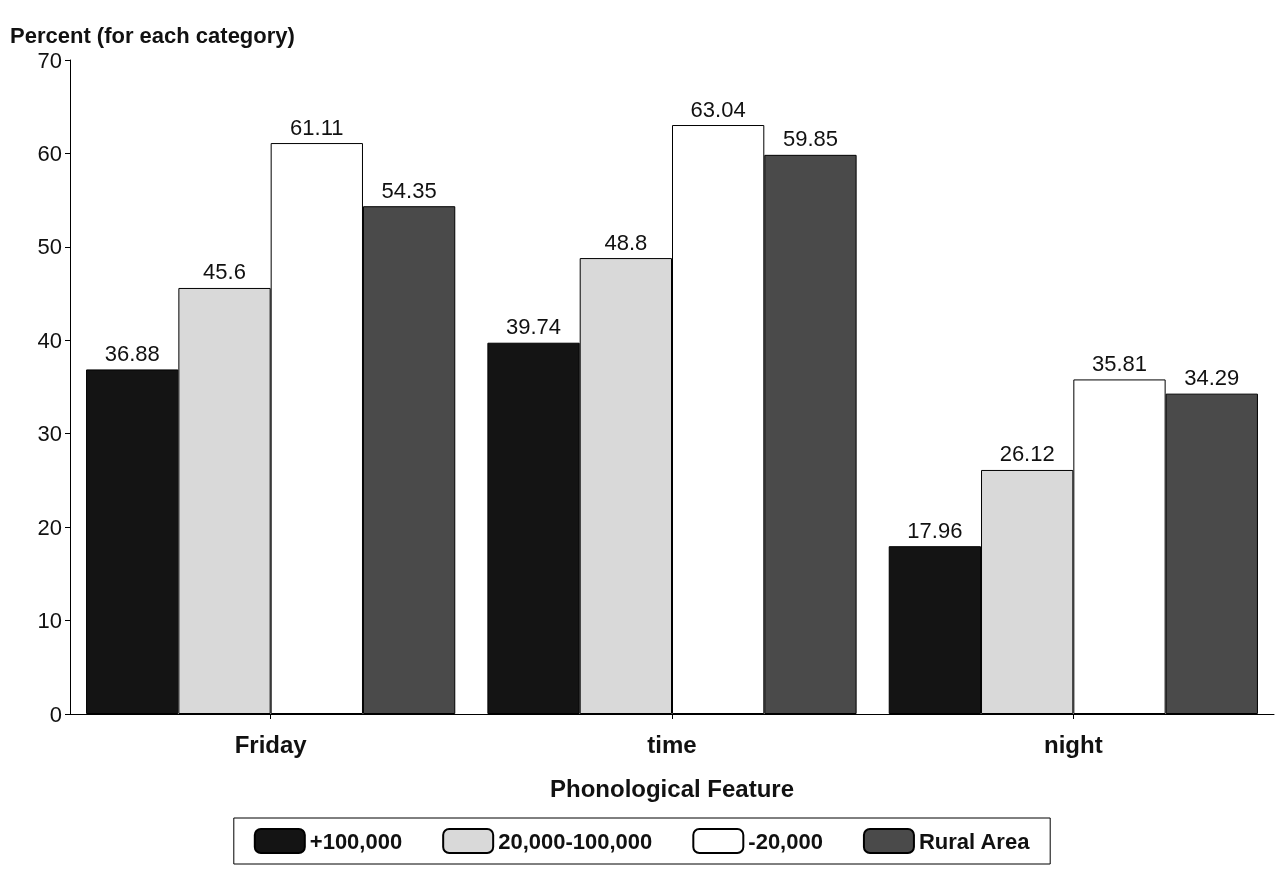  Describe the element at coordinates (49, 153) in the screenshot. I see `y-tick-label: 60` at that location.